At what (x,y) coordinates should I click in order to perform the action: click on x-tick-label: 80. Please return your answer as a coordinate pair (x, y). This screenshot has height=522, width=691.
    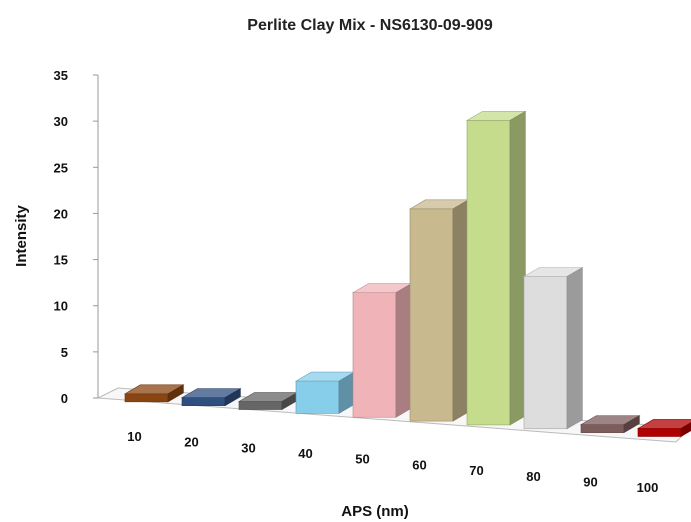
    Looking at the image, I should click on (533, 476).